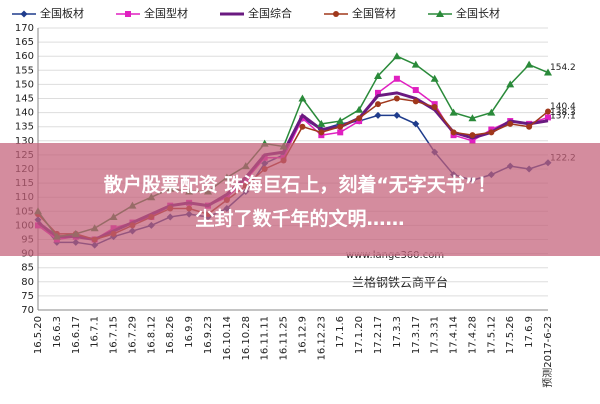 This screenshot has width=600, height=404. Describe the element at coordinates (24, 70) in the screenshot. I see `y-tick-label: 155` at that location.